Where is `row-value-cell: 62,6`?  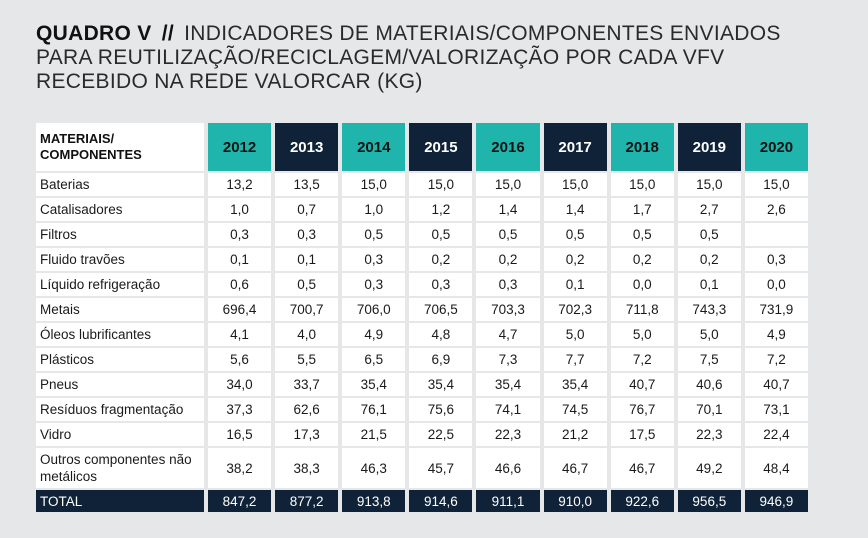 row-value-cell: 62,6 is located at coordinates (307, 409).